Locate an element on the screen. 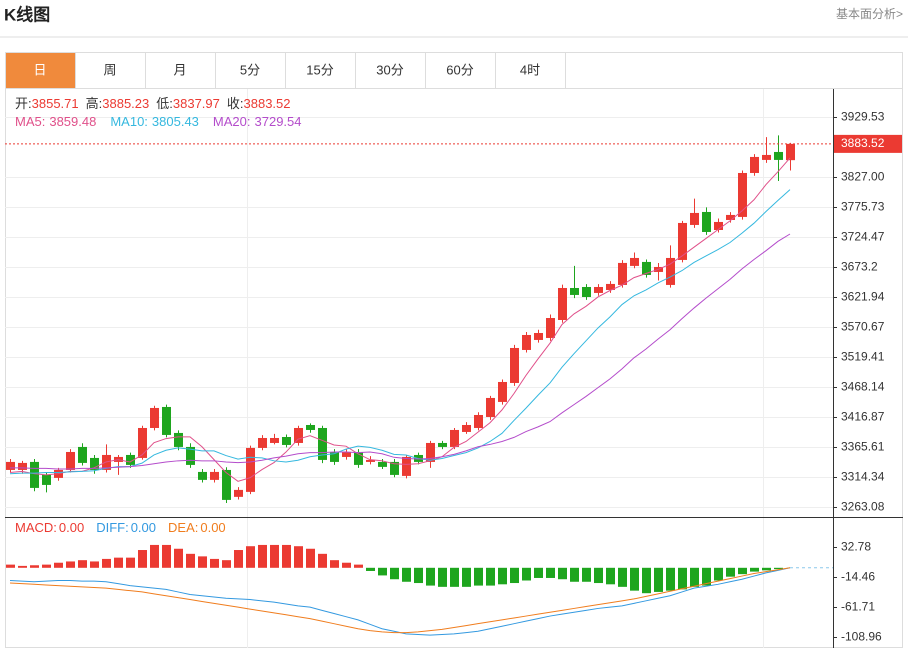 Image resolution: width=908 pixels, height=650 pixels. y-tick-label: 3673.2 is located at coordinates (859, 267).